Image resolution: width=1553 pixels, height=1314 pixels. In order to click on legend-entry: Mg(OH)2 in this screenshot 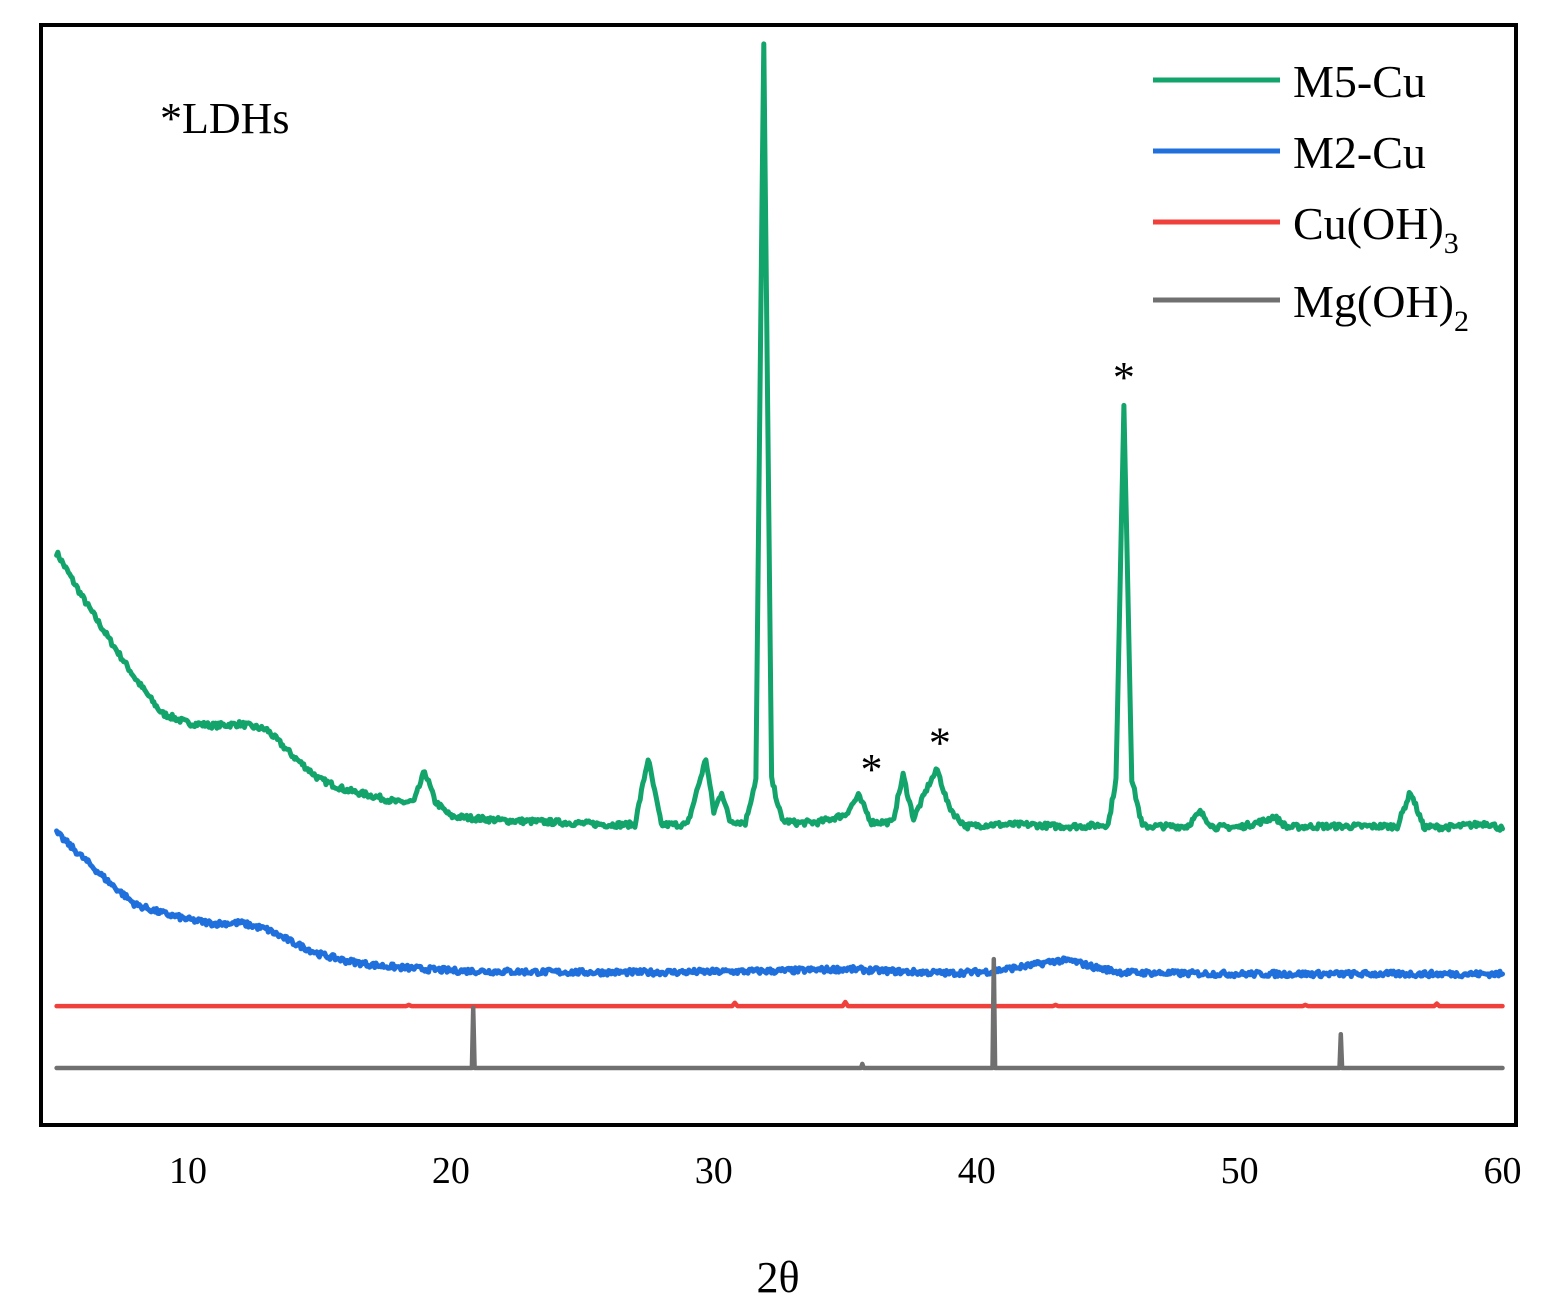, I will do `click(1381, 307)`.